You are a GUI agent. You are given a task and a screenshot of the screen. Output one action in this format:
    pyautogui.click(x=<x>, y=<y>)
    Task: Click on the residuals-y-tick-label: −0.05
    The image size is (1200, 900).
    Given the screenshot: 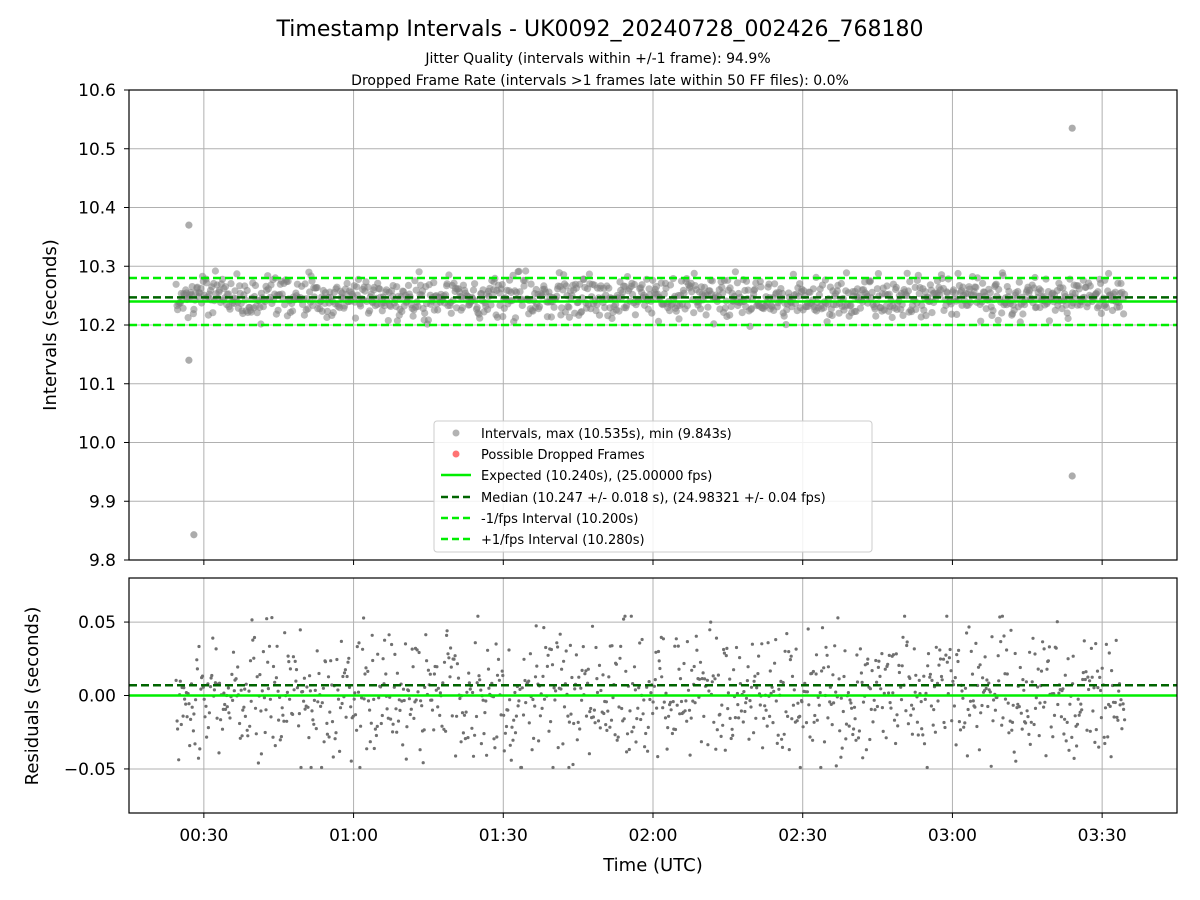 What is the action you would take?
    pyautogui.click(x=90, y=770)
    